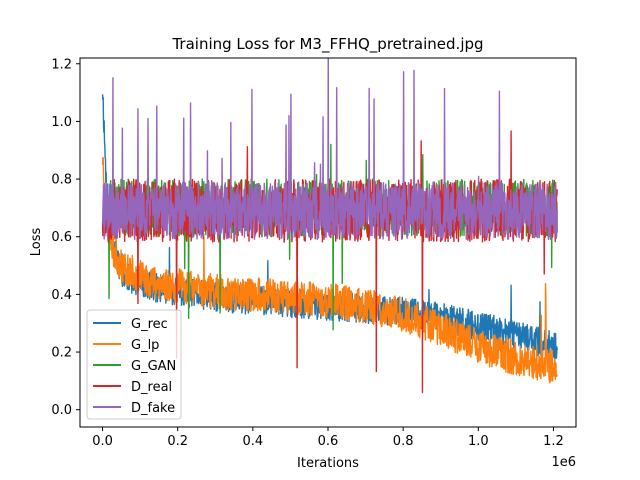  What do you see at coordinates (61, 122) in the screenshot?
I see `y-tick-label: 1.0` at bounding box center [61, 122].